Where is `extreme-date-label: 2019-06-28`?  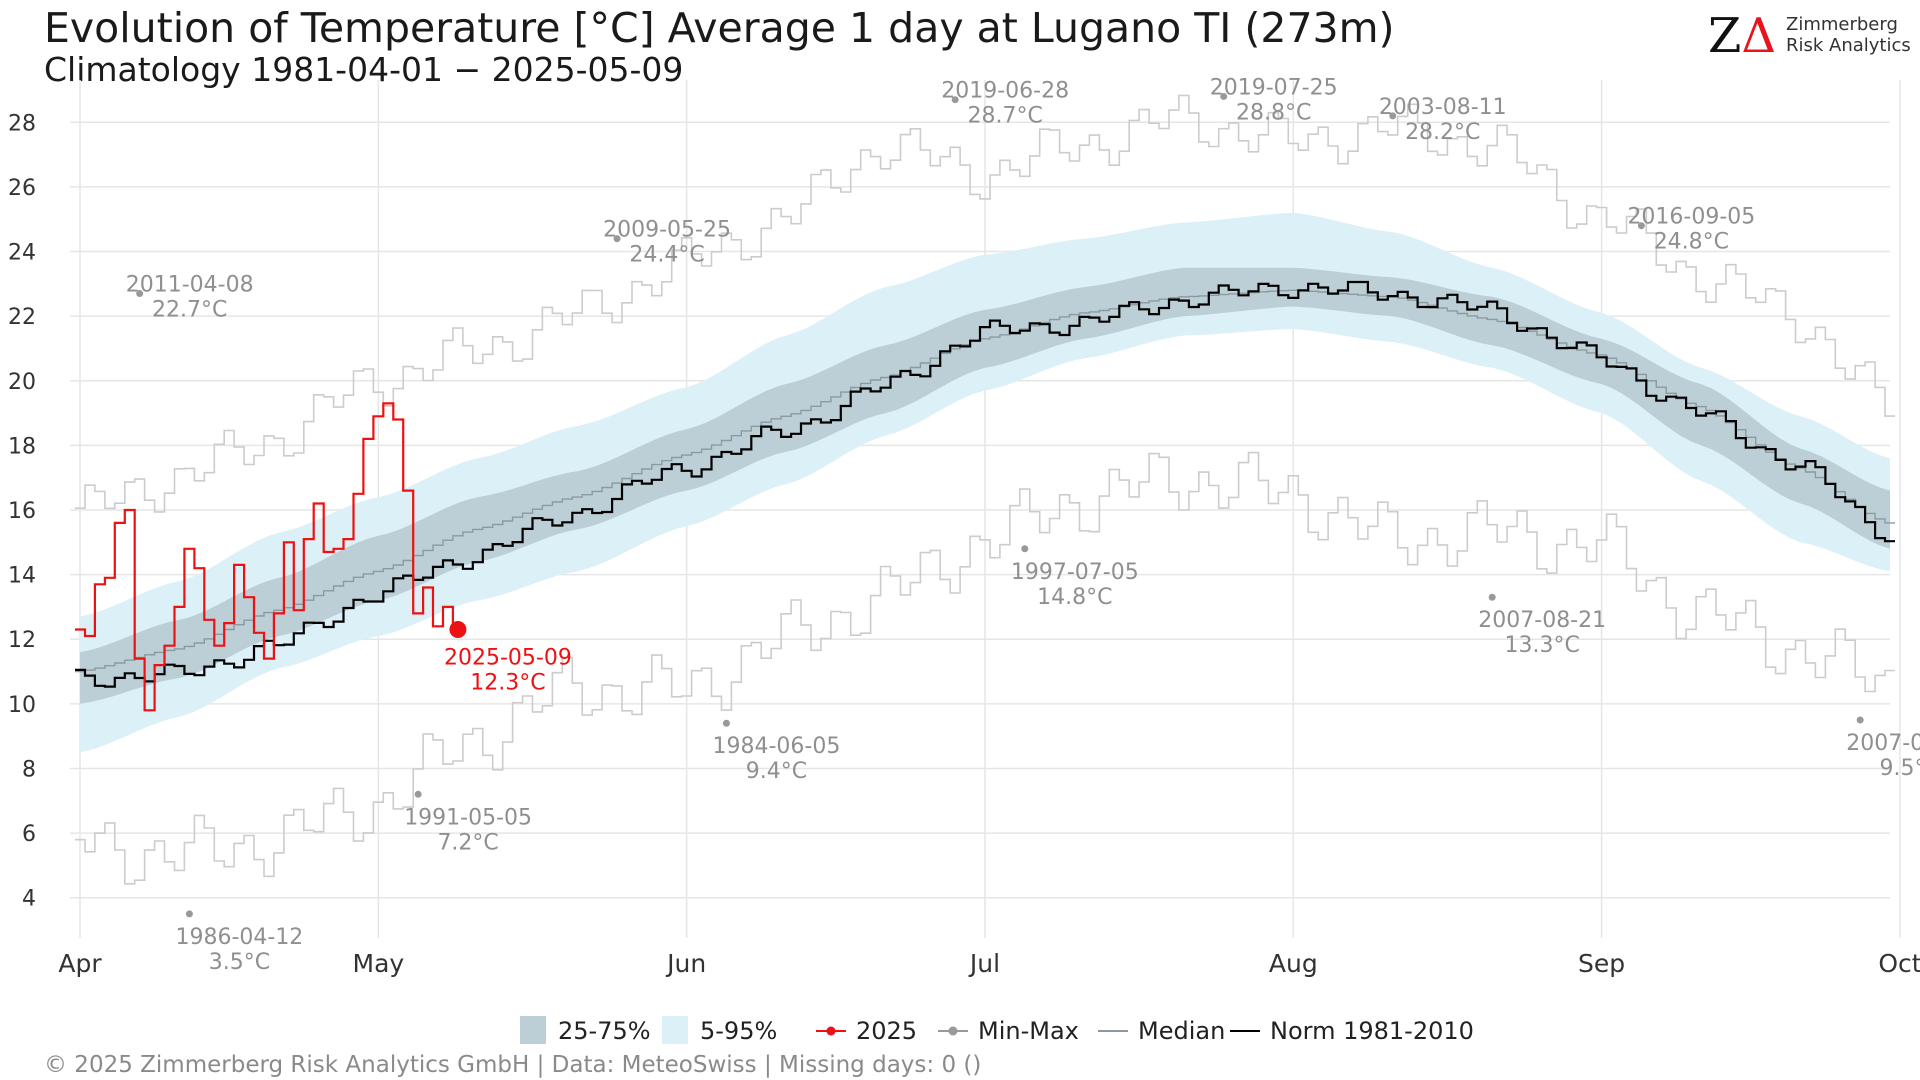 extreme-date-label: 2019-06-28 is located at coordinates (1005, 91).